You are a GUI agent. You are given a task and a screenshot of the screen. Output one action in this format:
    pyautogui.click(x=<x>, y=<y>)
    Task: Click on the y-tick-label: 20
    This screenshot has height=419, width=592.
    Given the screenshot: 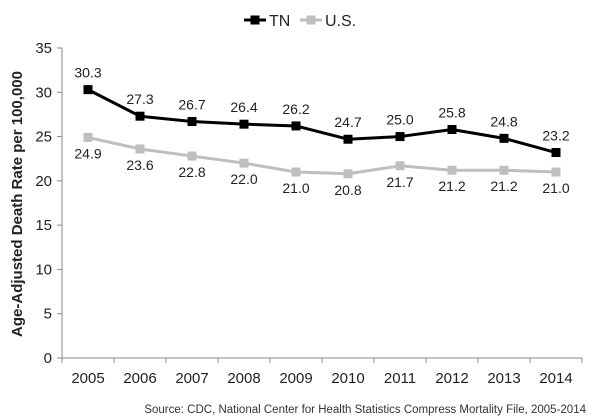 What is the action you would take?
    pyautogui.click(x=43, y=181)
    